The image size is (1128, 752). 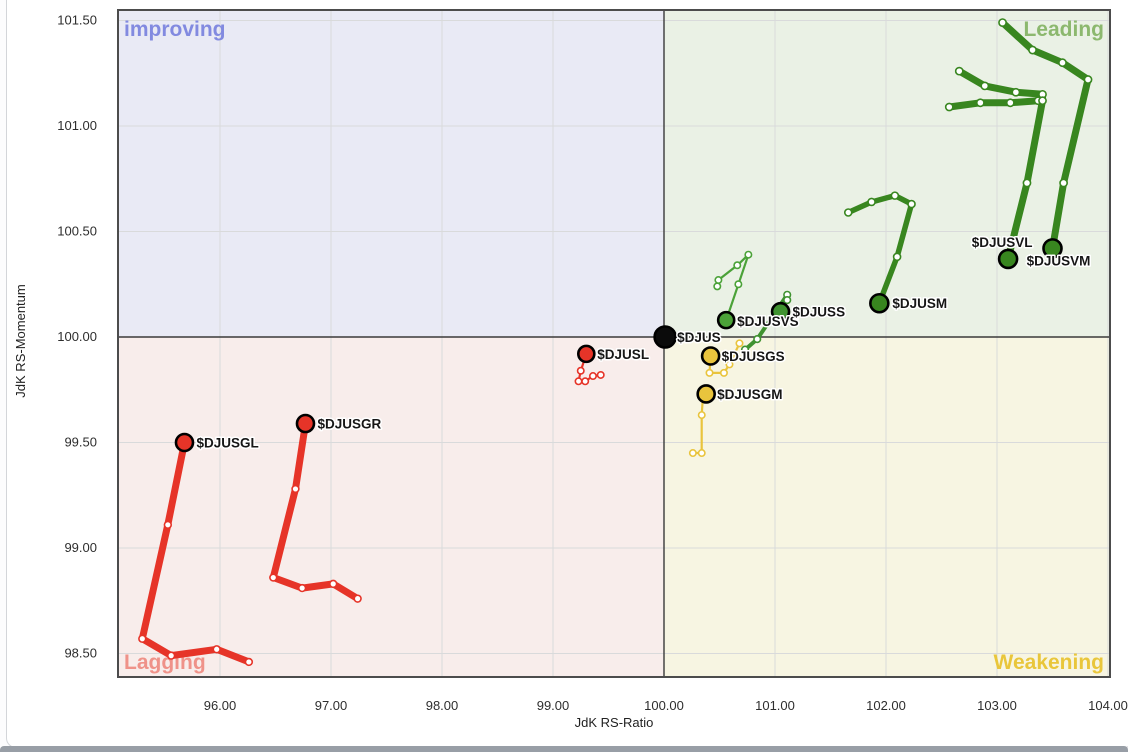 What do you see at coordinates (195, 552) in the screenshot?
I see `tail-djusgl` at bounding box center [195, 552].